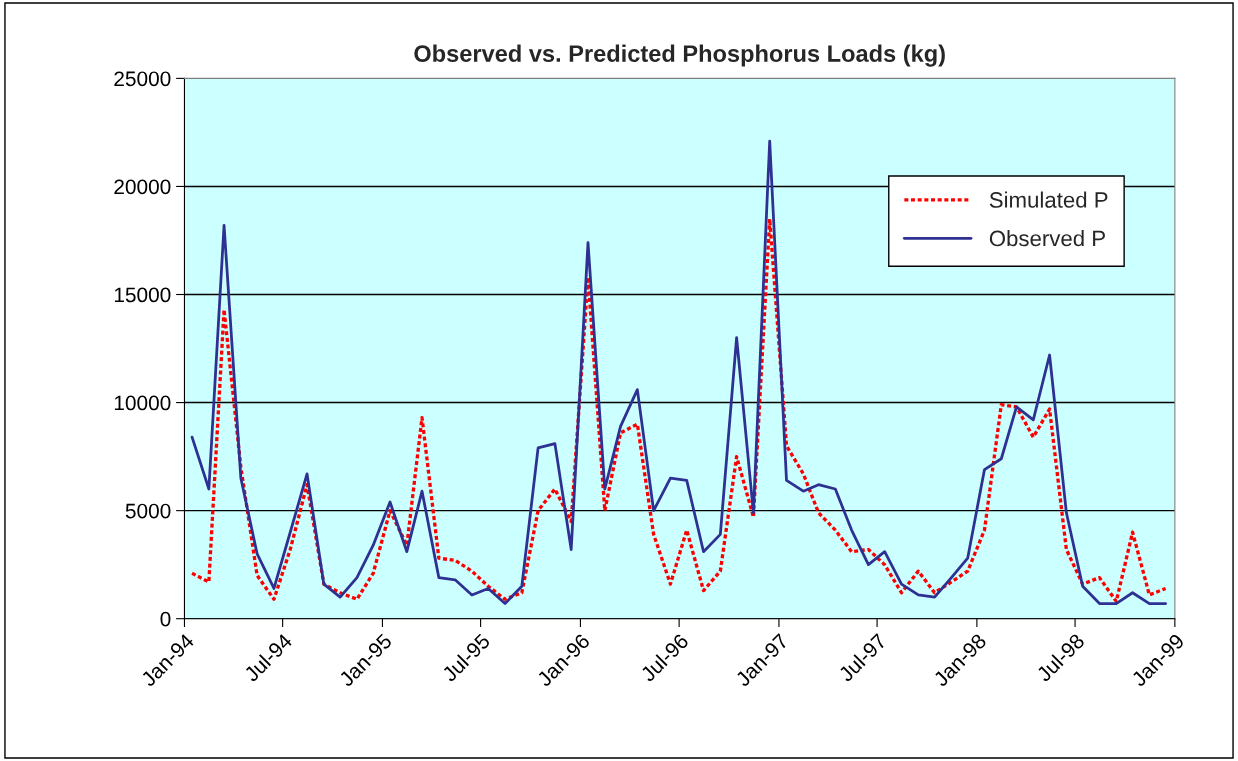 The height and width of the screenshot is (761, 1238). I want to click on chart-title: Observed vs. Predicted Phosphorus Loads (kg), so click(679, 55).